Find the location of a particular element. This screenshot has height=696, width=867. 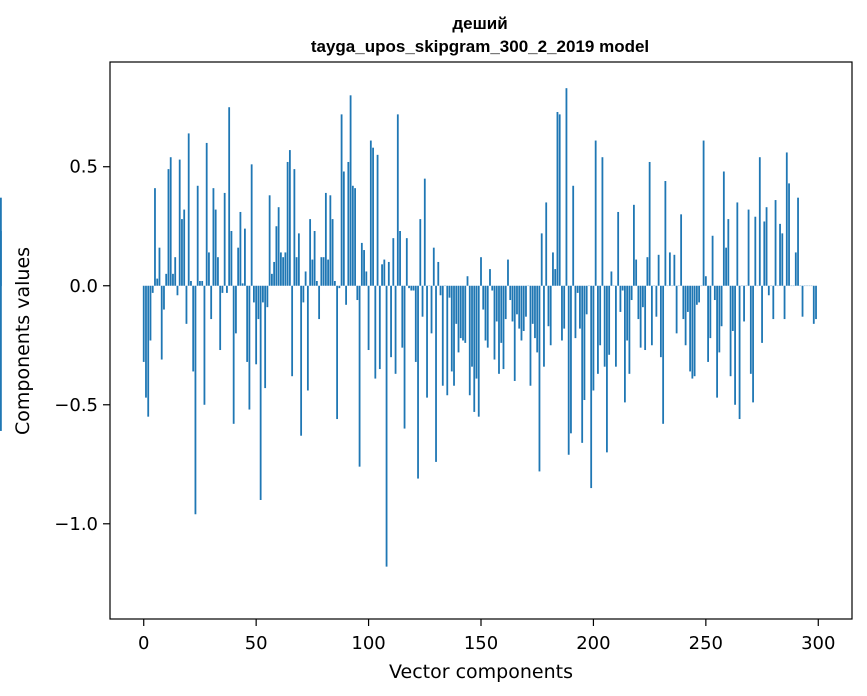

y-axis-ticks: −1.0 −0.5 0.0 0.5 is located at coordinates (82, 346).